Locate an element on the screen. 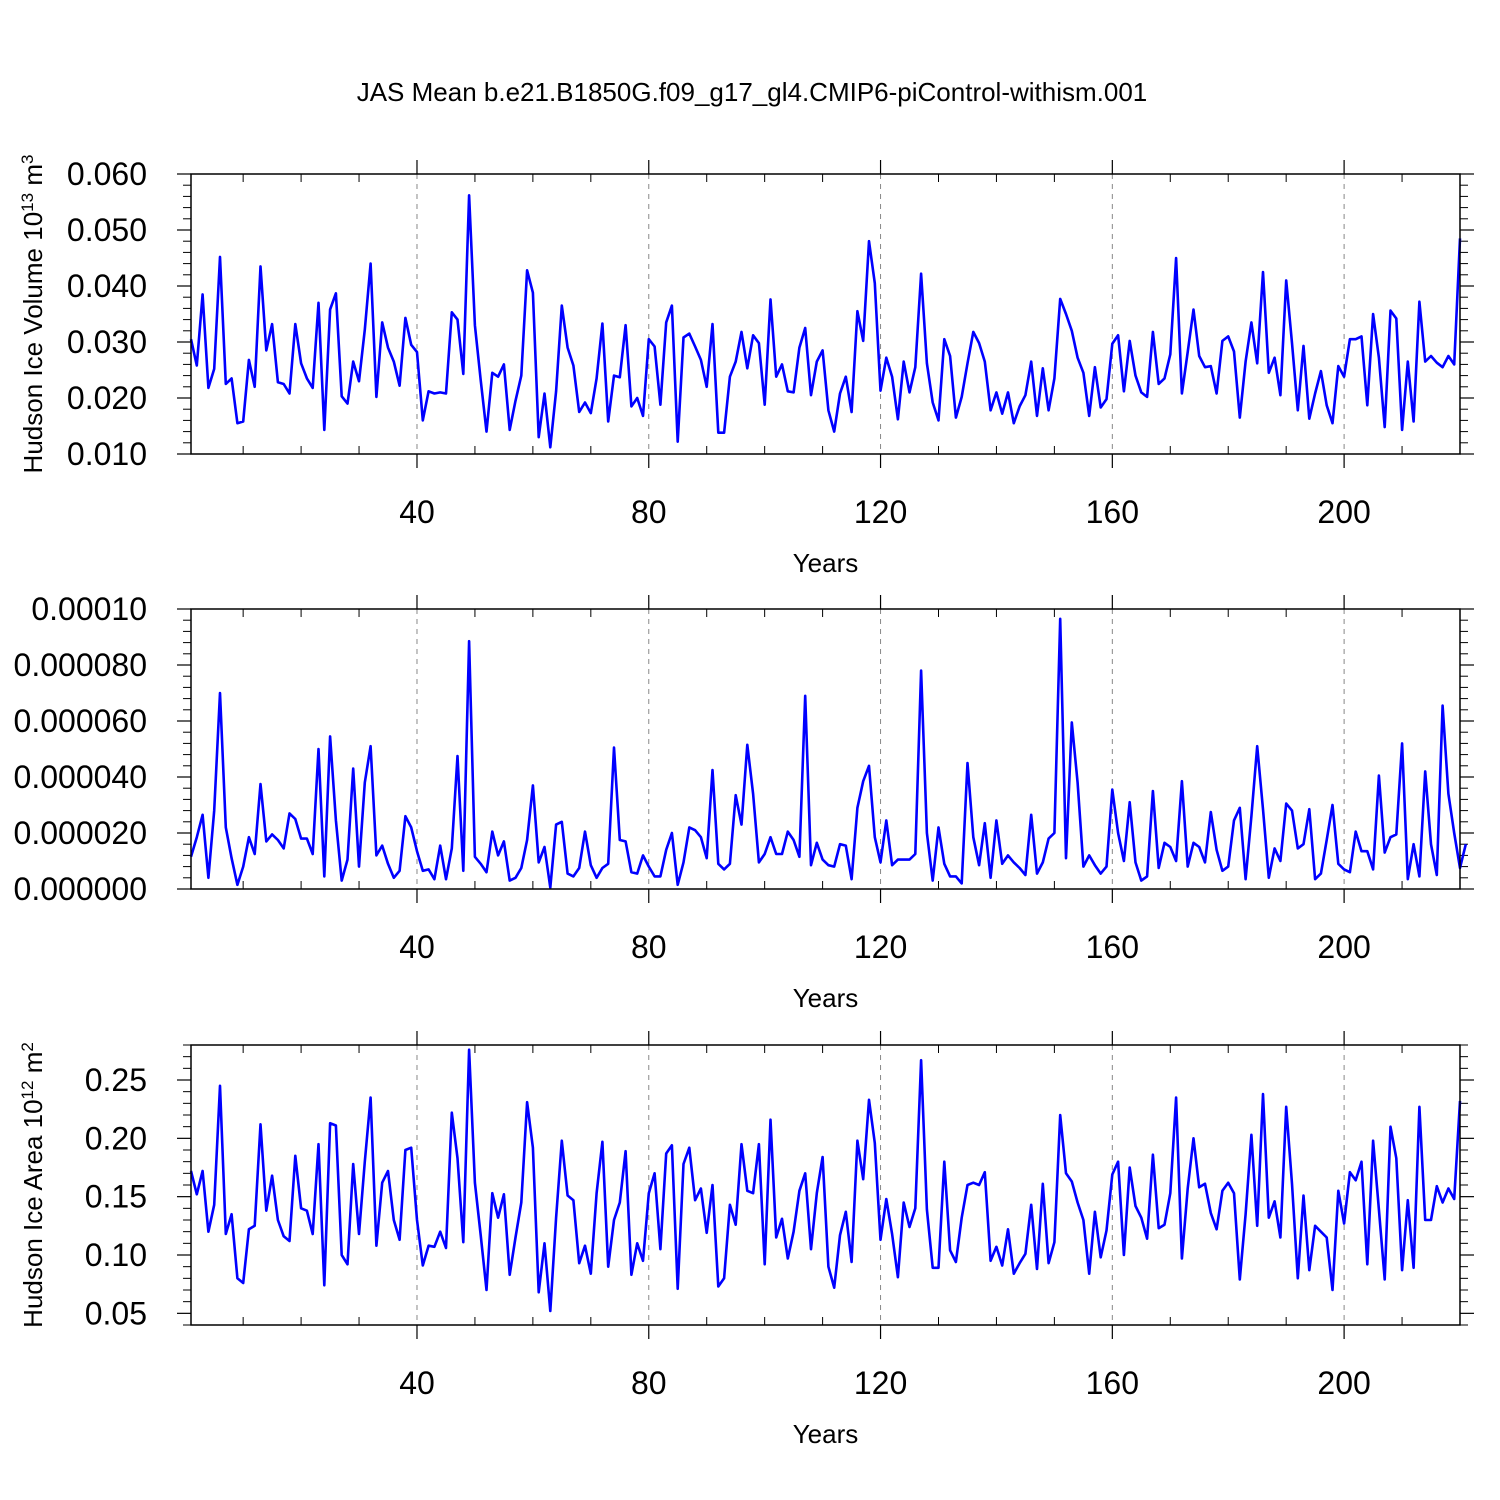 This screenshot has height=1500, width=1500. y-tick-label: 0.030 is located at coordinates (107, 342).